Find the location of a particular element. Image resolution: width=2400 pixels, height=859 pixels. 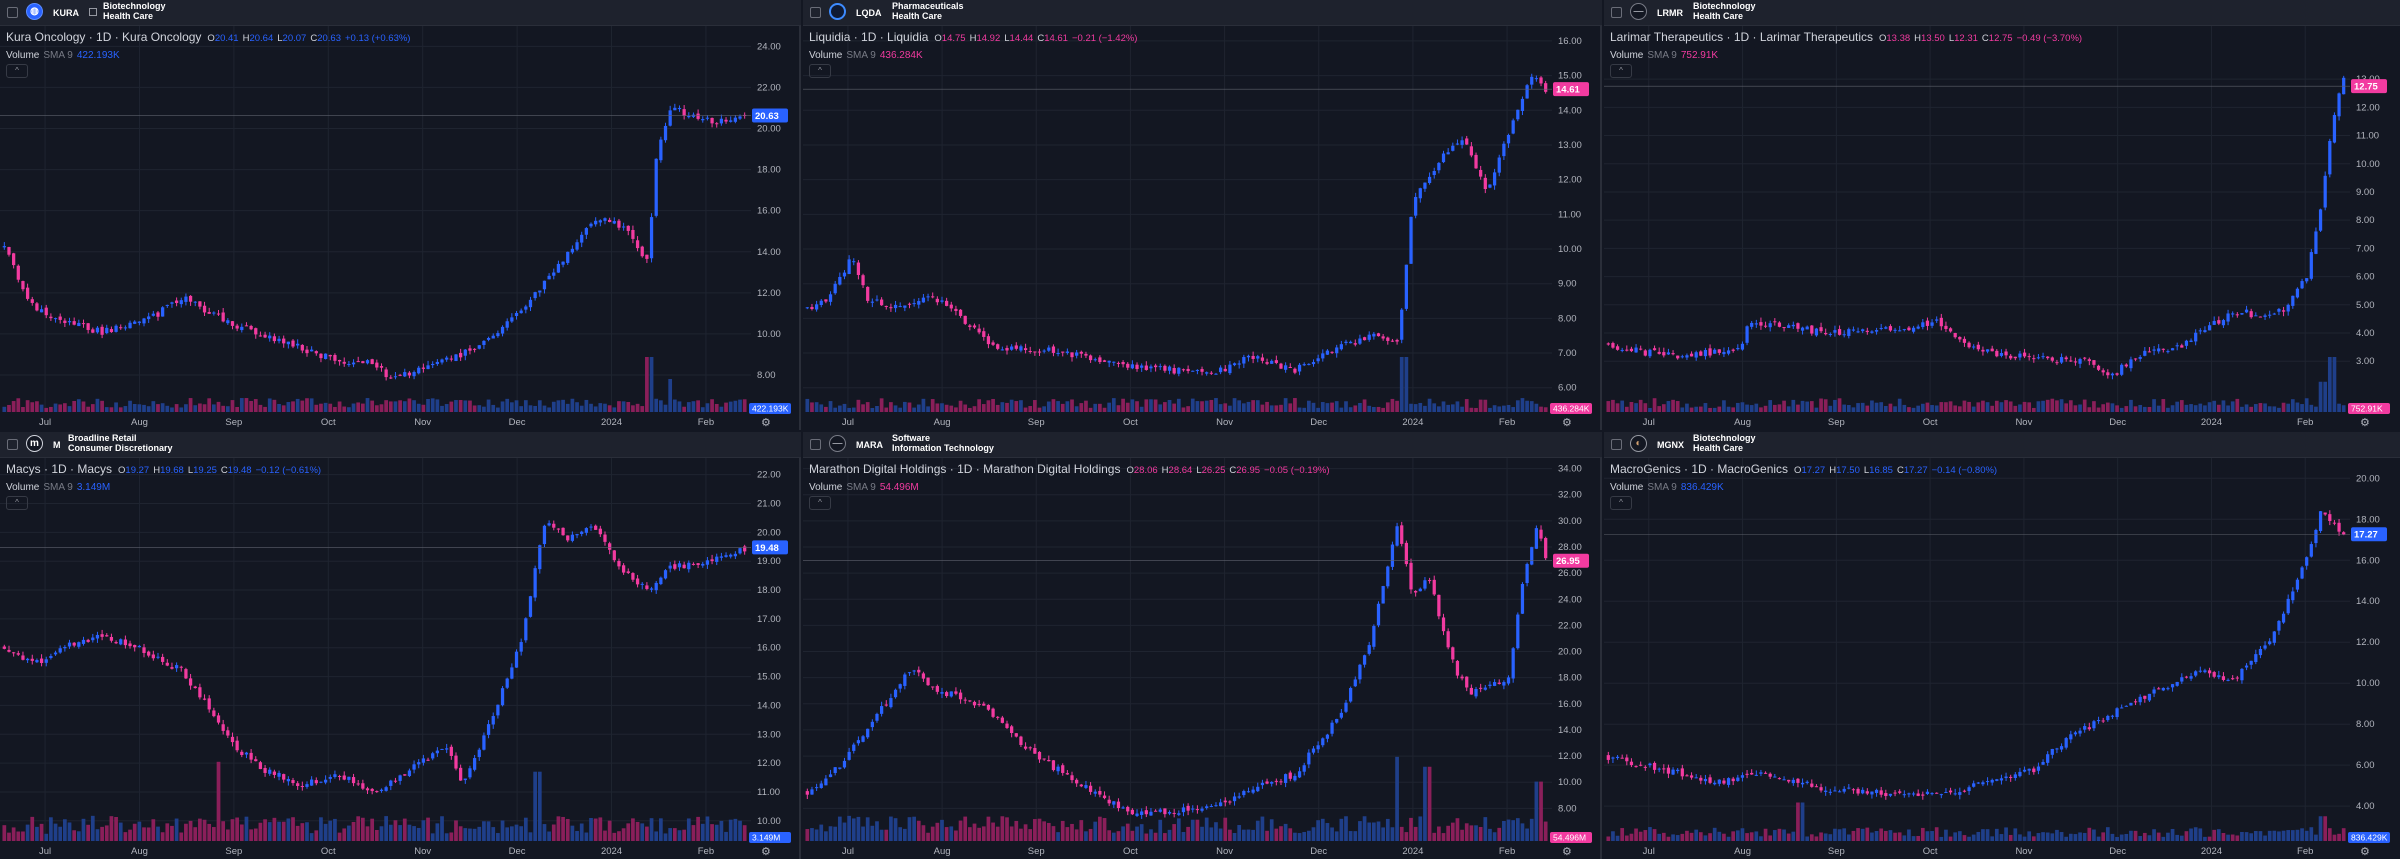

flag-icon is located at coordinates (93, 12).